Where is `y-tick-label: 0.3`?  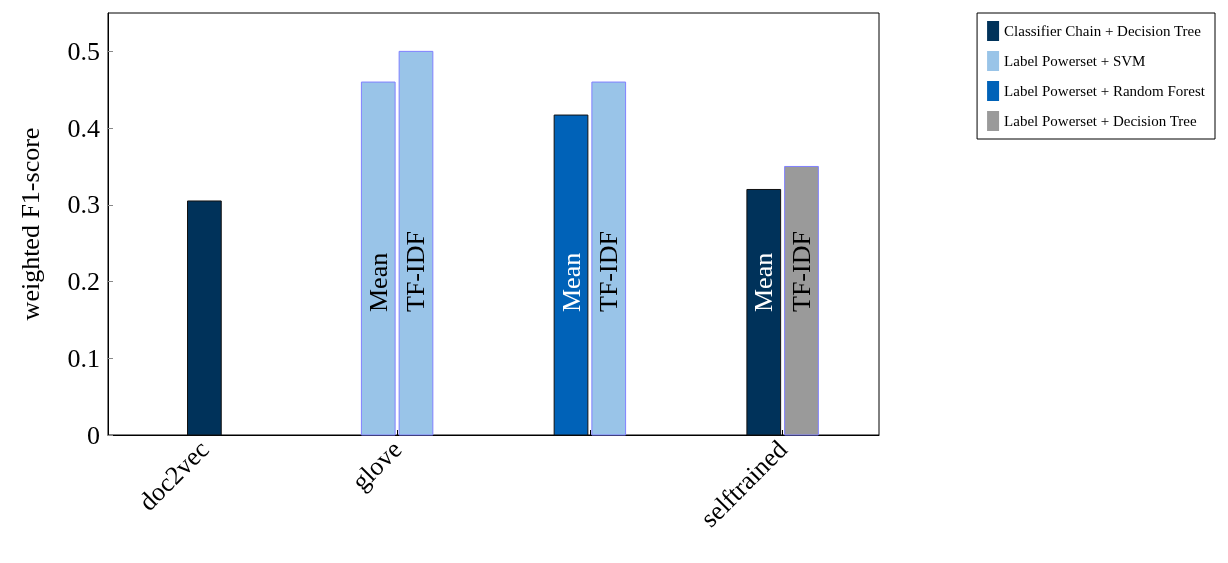
y-tick-label: 0.3 is located at coordinates (83, 205).